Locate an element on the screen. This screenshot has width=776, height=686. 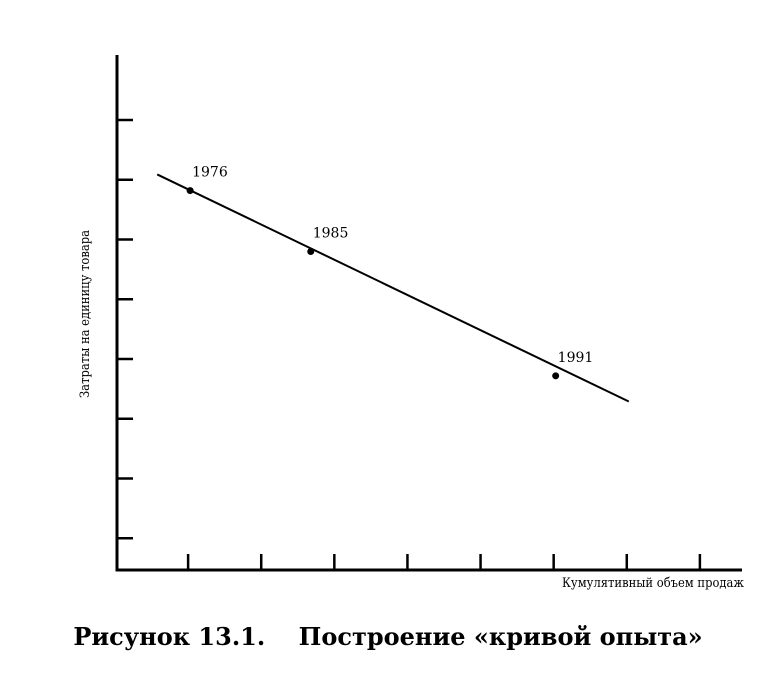
x-axis-label: Кумулятивный объем продаж is located at coordinates (653, 583).